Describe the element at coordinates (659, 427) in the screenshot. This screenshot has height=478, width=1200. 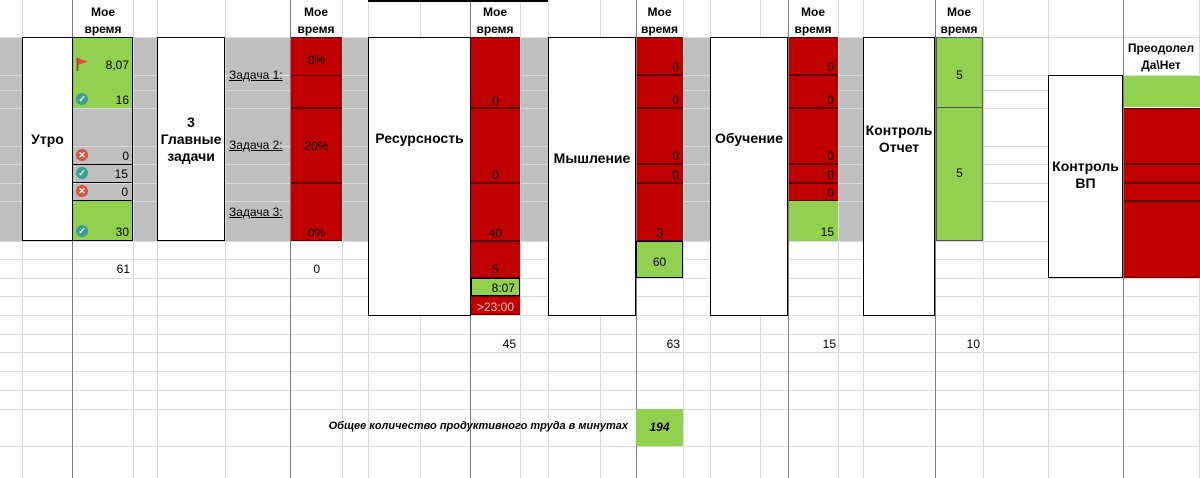
I see `summary-value: 194` at that location.